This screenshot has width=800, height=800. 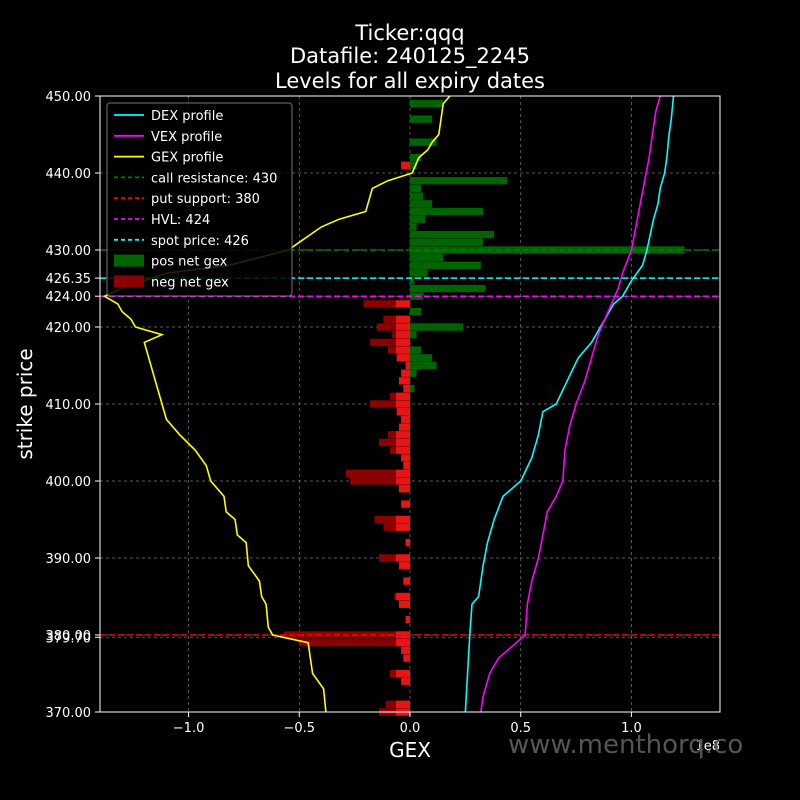 What do you see at coordinates (69, 251) in the screenshot?
I see `y-tick-label: 430.00` at bounding box center [69, 251].